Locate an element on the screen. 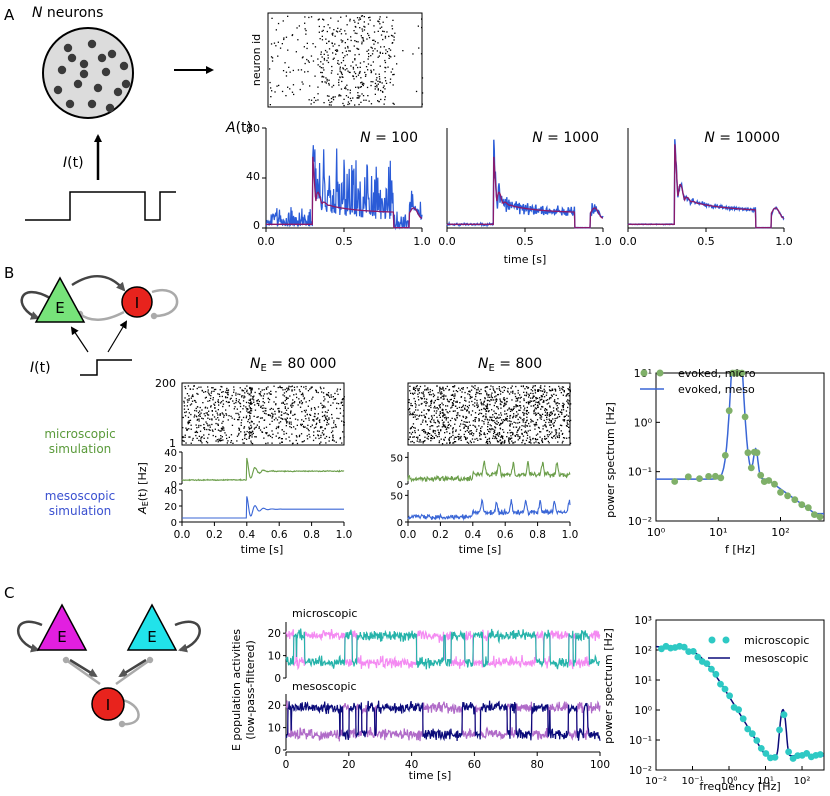 Image resolution: width=830 pixels, height=796 pixels. b-spectrum-micro-point is located at coordinates (757, 453).